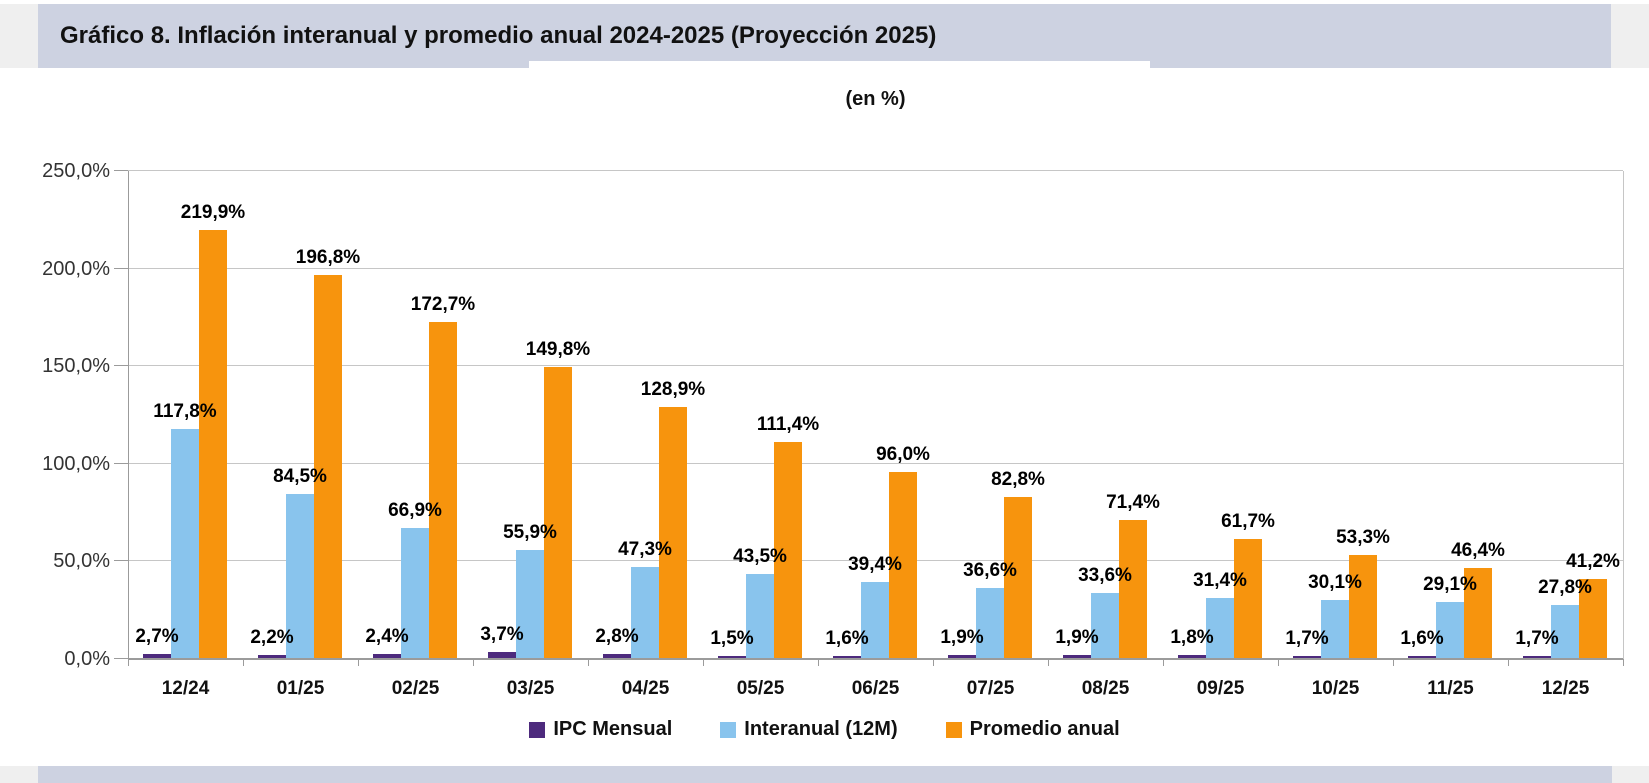 Image resolution: width=1649 pixels, height=783 pixels. I want to click on bar-label: 31,4%, so click(1220, 580).